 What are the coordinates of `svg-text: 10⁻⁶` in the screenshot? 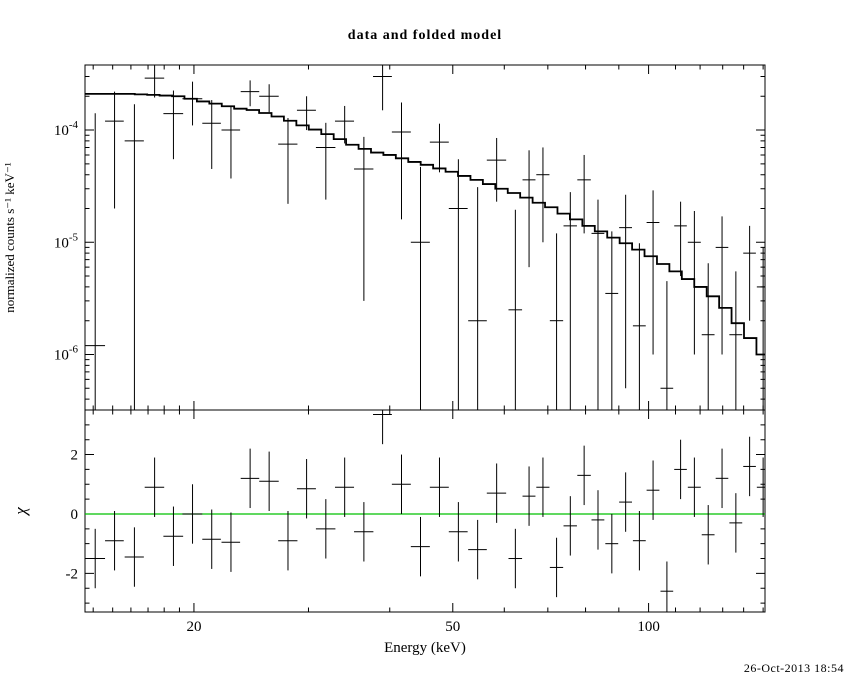 It's located at (66, 353).